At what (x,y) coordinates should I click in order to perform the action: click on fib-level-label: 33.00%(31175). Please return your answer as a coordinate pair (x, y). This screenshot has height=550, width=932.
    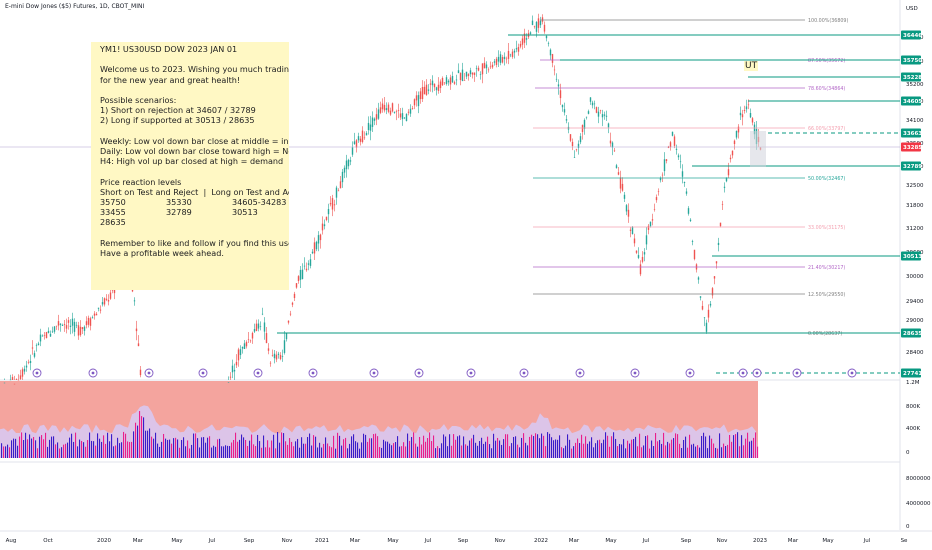
    Looking at the image, I should click on (826, 228).